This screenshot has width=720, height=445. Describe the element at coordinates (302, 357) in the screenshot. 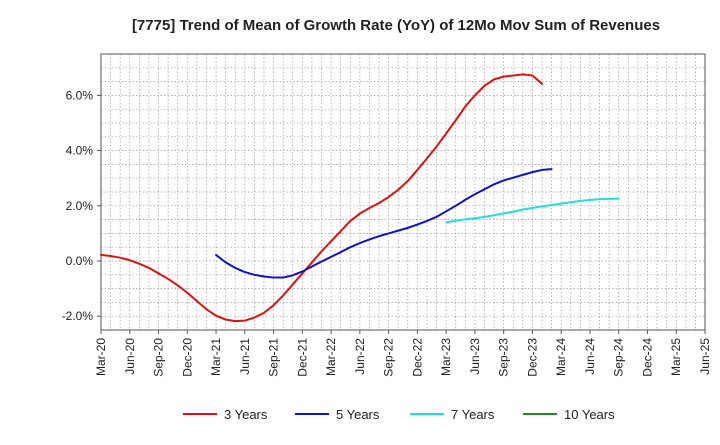

I see `x-tick-label: Dec-21` at that location.